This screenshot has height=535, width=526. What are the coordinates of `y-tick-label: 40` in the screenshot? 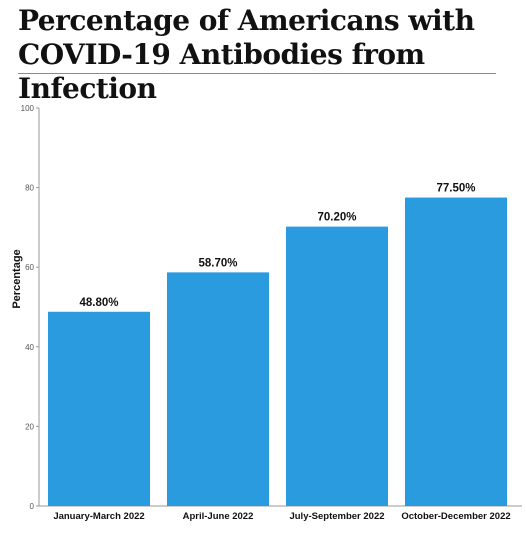 It's located at (29, 347).